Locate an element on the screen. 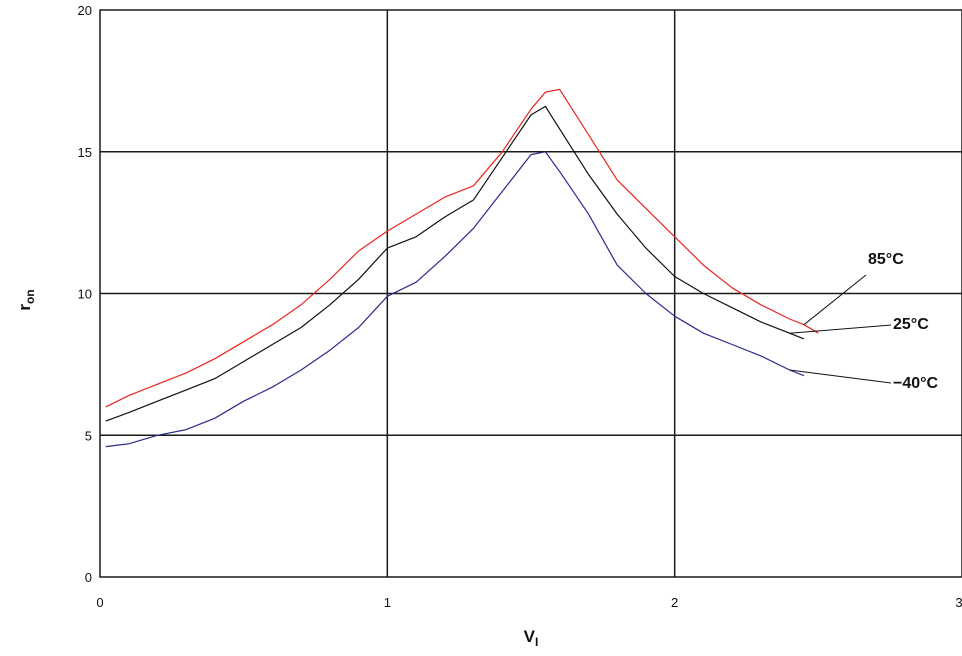 This screenshot has height=656, width=962. y-axis-title: ron is located at coordinates (26, 299).